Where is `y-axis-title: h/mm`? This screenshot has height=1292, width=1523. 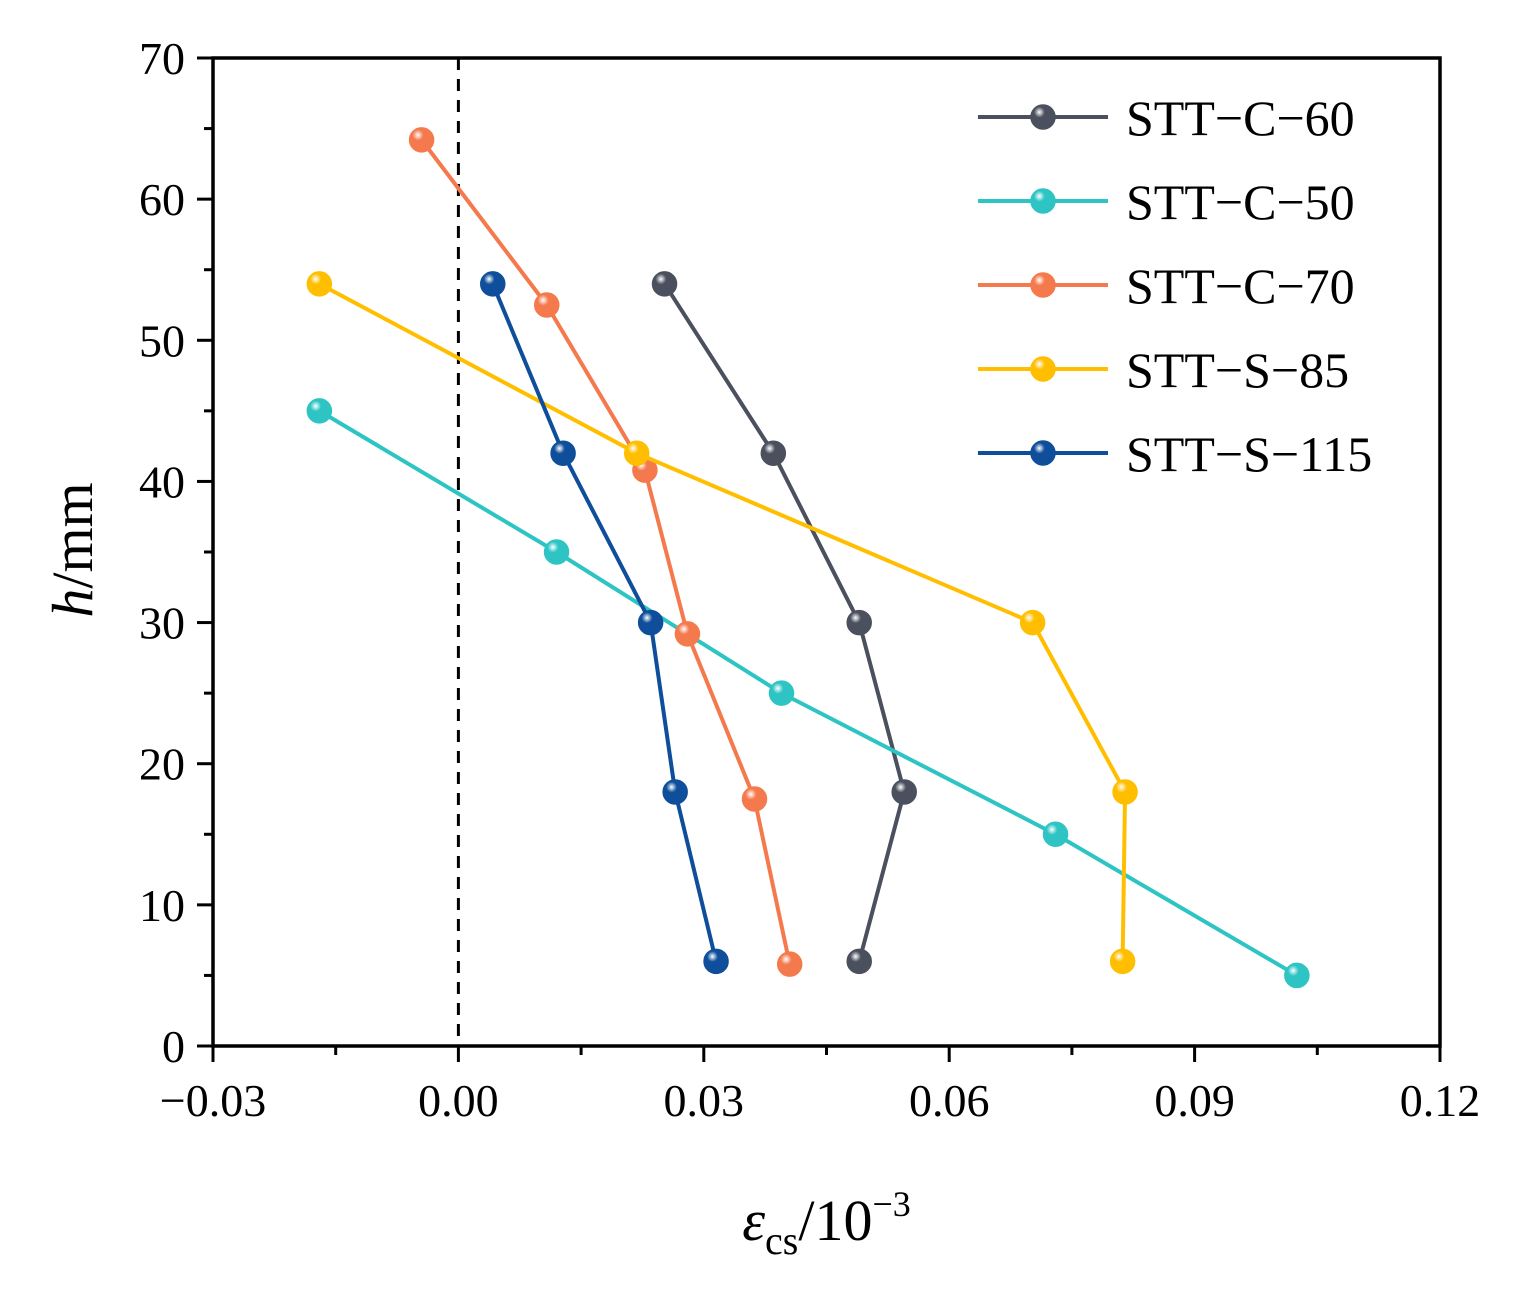 y-axis-title: h/mm is located at coordinates (72, 549).